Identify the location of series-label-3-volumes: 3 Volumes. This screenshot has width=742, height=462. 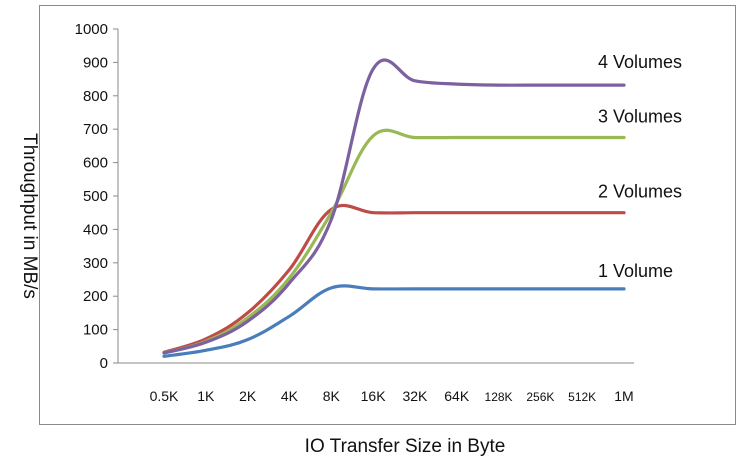
(640, 117).